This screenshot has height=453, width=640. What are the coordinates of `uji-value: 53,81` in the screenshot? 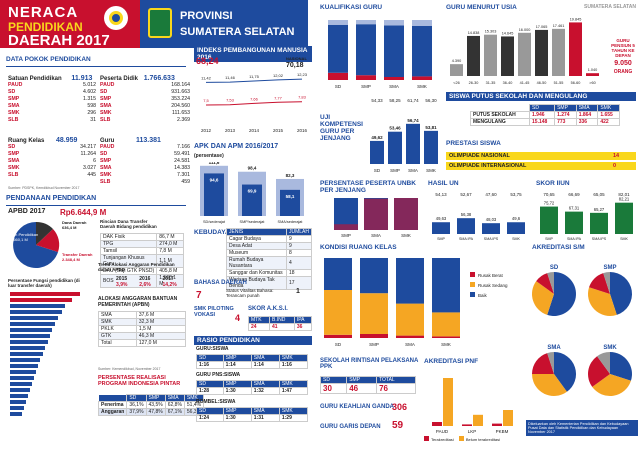 It's located at (431, 127).